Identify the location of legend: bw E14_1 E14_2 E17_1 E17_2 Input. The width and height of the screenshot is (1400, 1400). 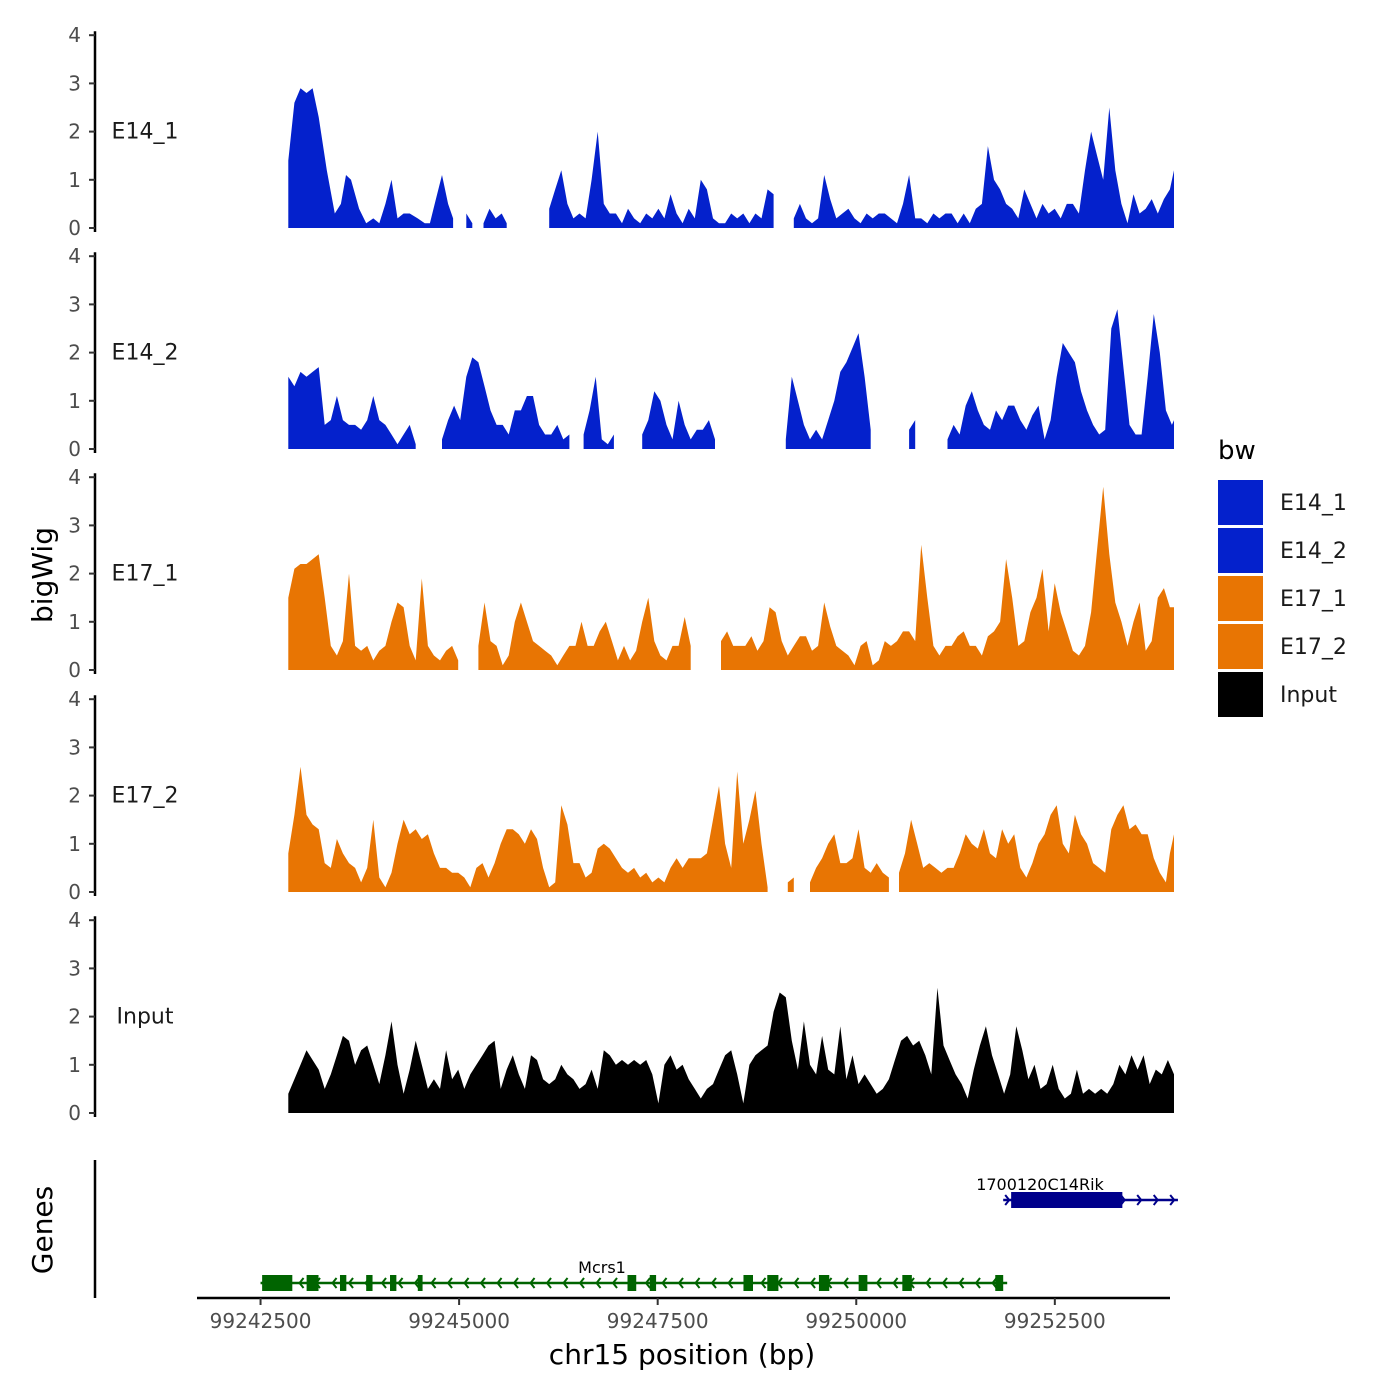
(1282, 576).